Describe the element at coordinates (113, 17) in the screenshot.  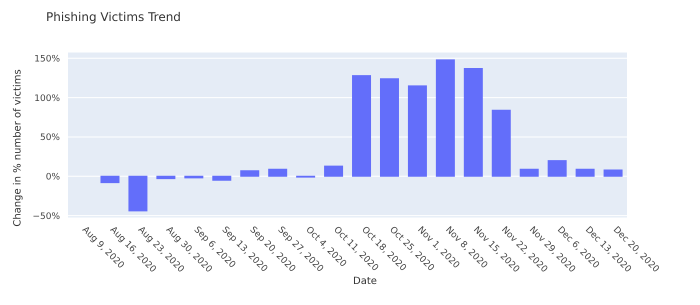
I see `chart-title: Phishing Victims Trend` at that location.